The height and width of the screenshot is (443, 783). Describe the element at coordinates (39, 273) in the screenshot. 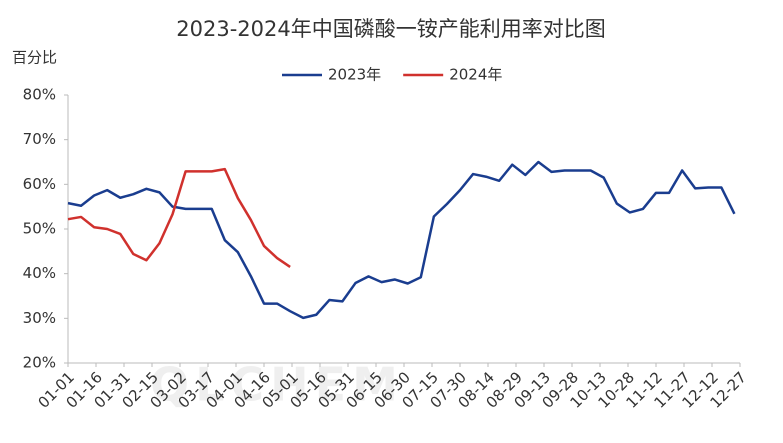

I see `y-tick-label: 40%` at that location.